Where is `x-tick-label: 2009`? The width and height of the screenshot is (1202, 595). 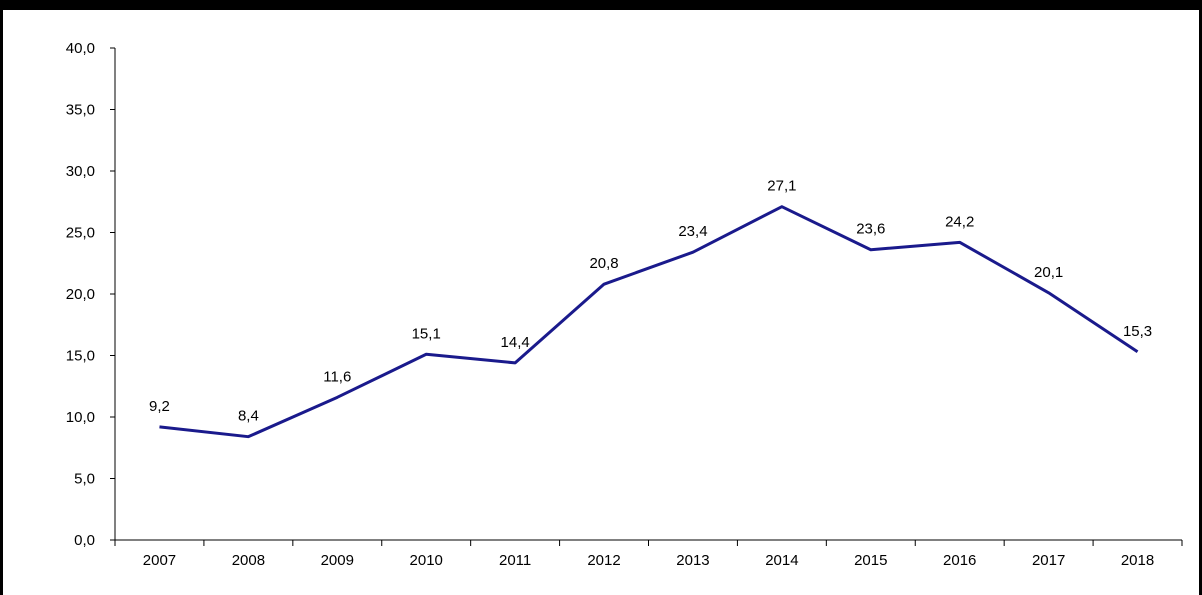
x-tick-label: 2009 is located at coordinates (337, 560).